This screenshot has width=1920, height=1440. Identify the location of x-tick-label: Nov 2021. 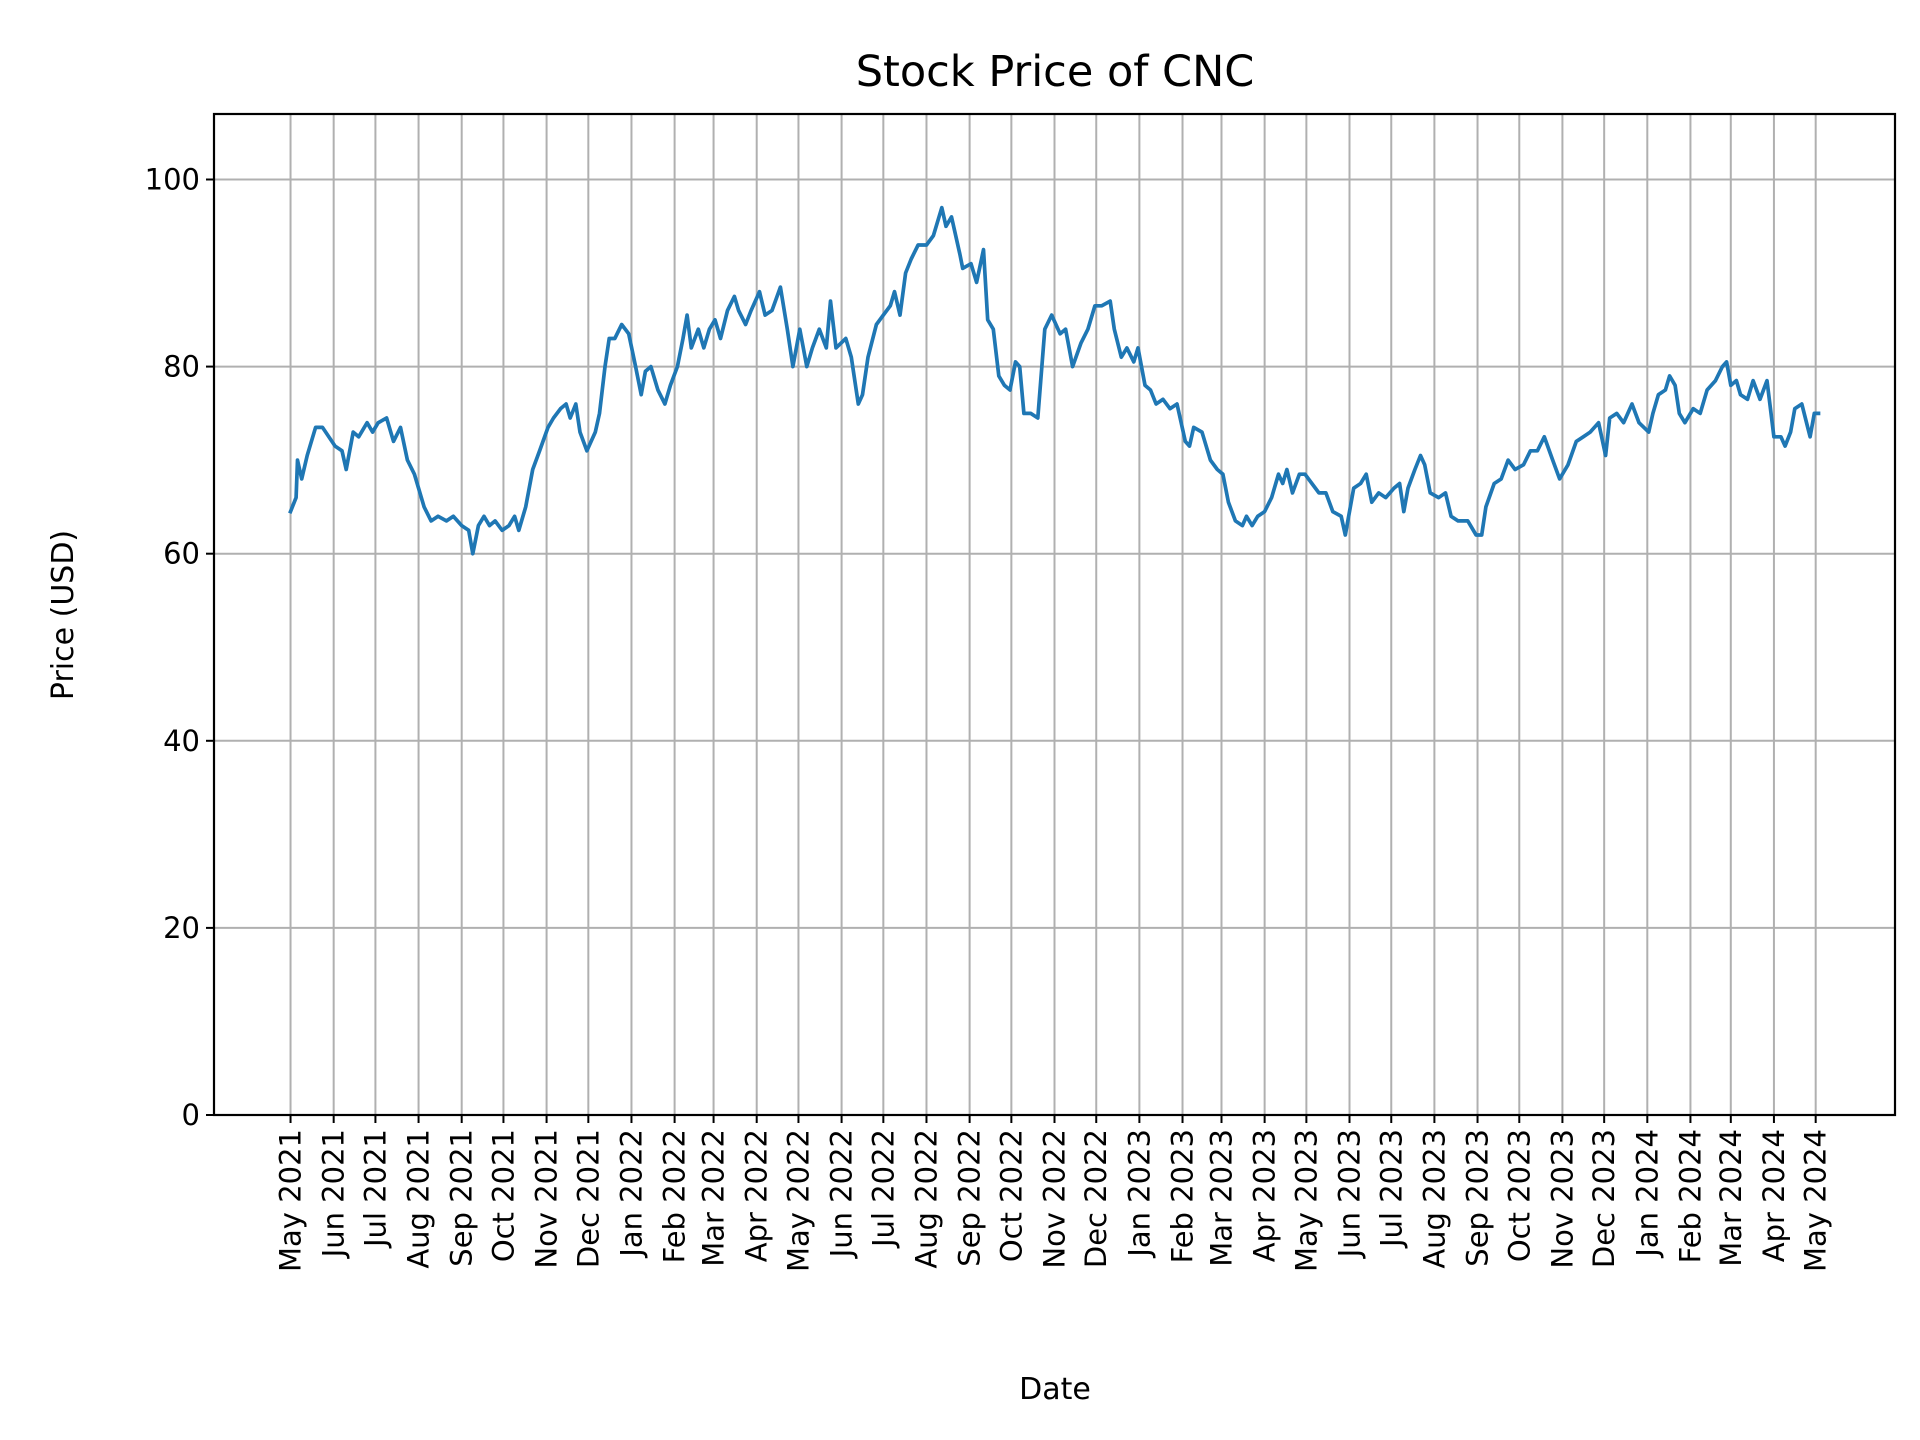
(547, 1199).